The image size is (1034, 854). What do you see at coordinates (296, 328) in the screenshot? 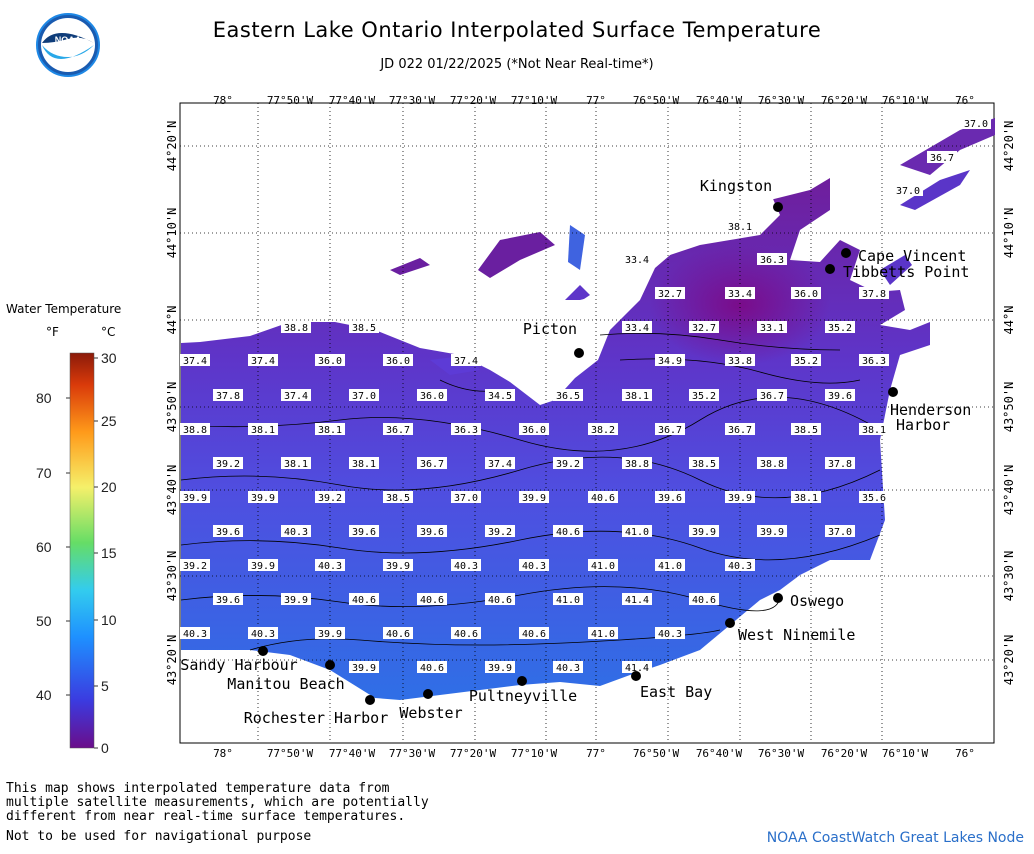
I see `temp-label: 38.8` at bounding box center [296, 328].